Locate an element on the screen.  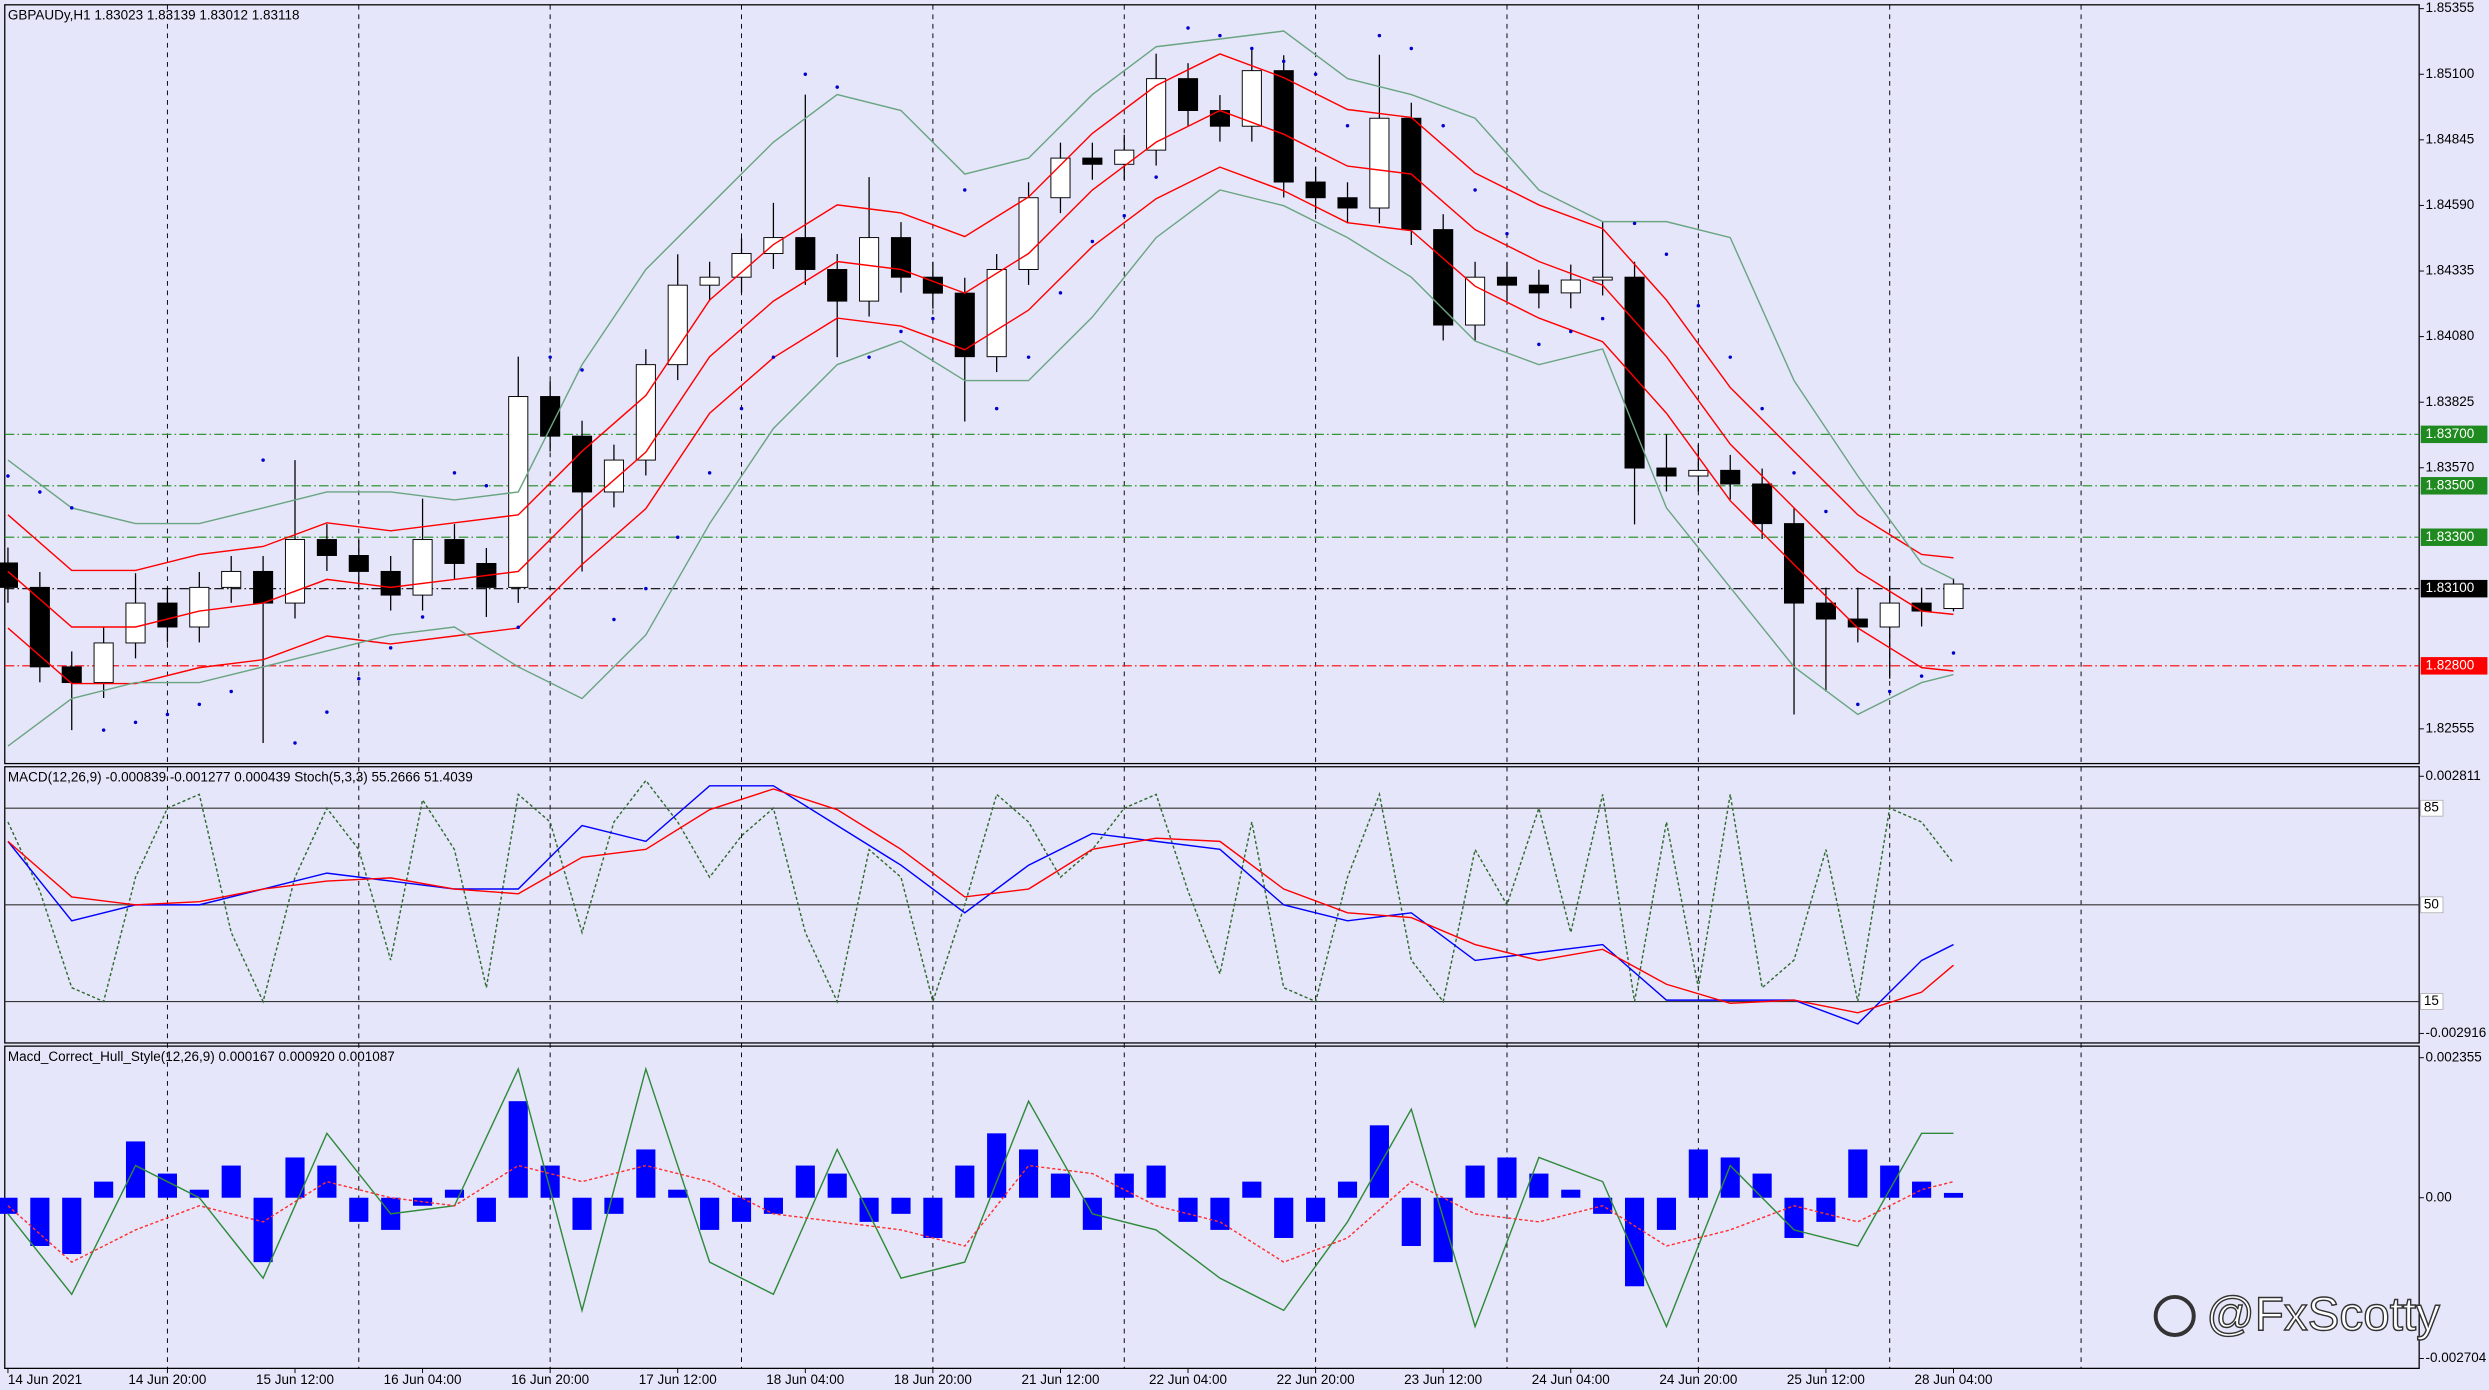
y-tick-label: 1.83825 is located at coordinates (2450, 401).